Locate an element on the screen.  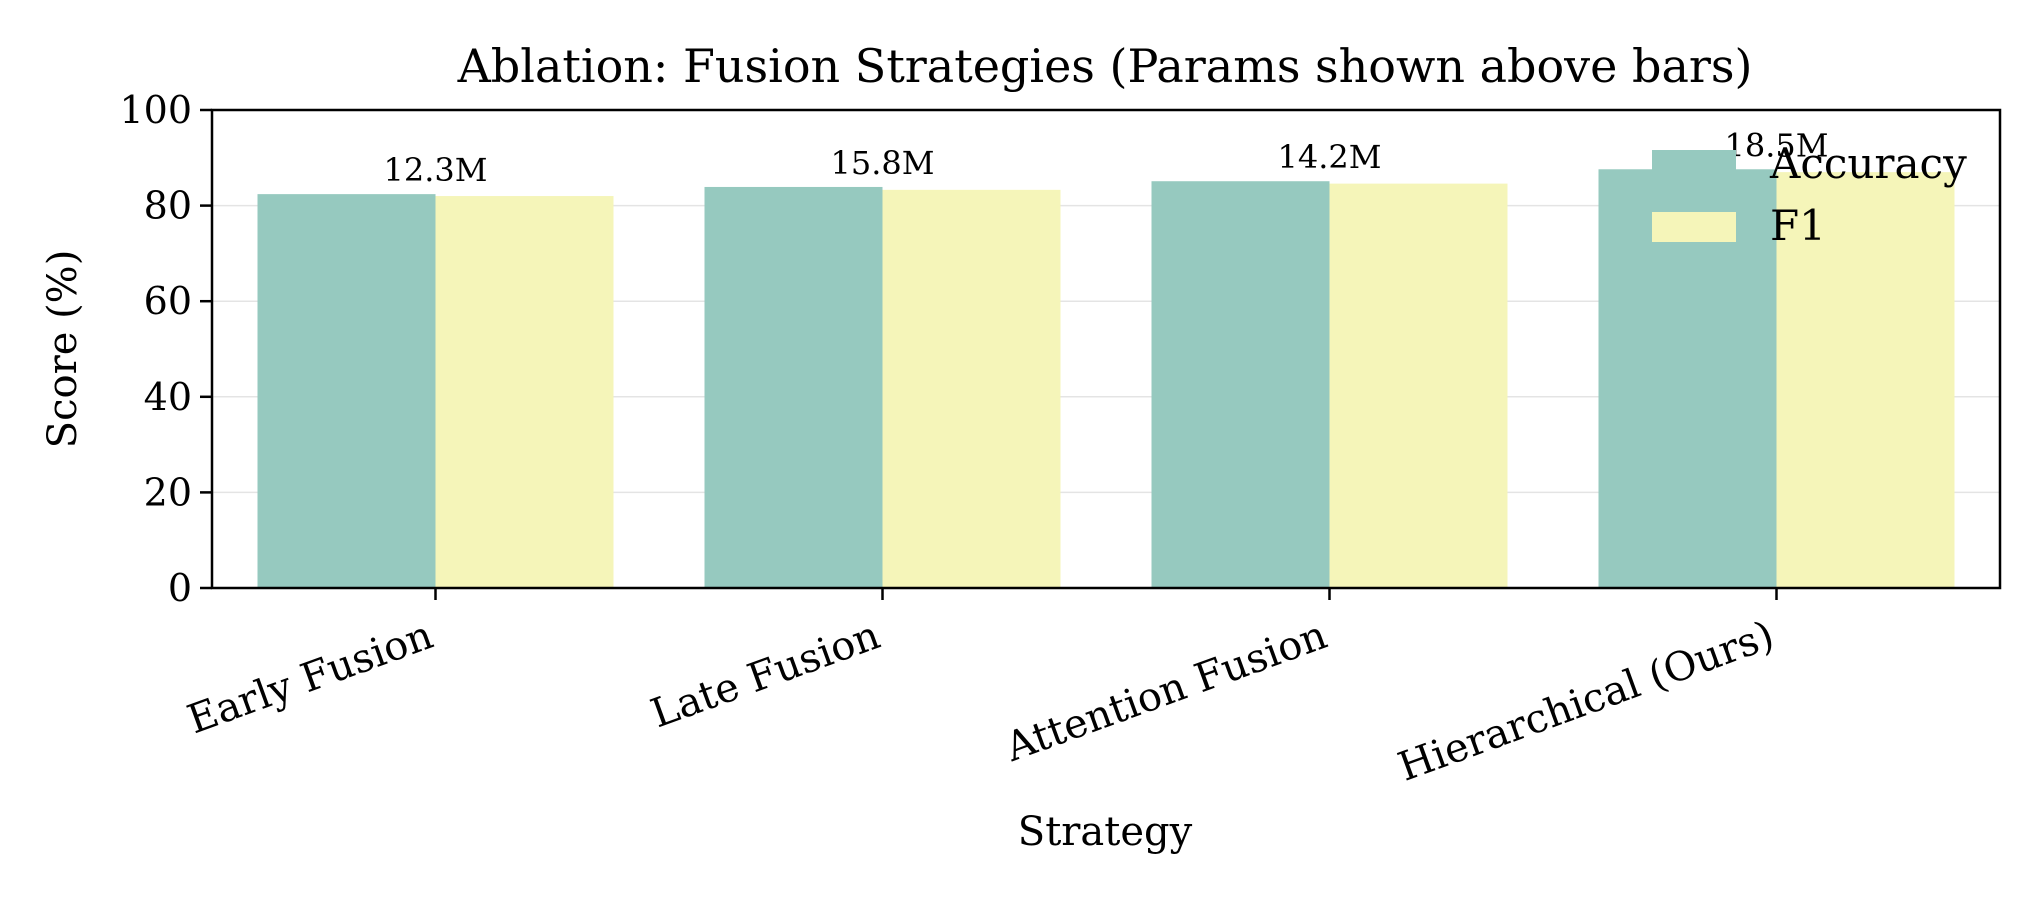
x-axis-label: Strategy is located at coordinates (1105, 832).